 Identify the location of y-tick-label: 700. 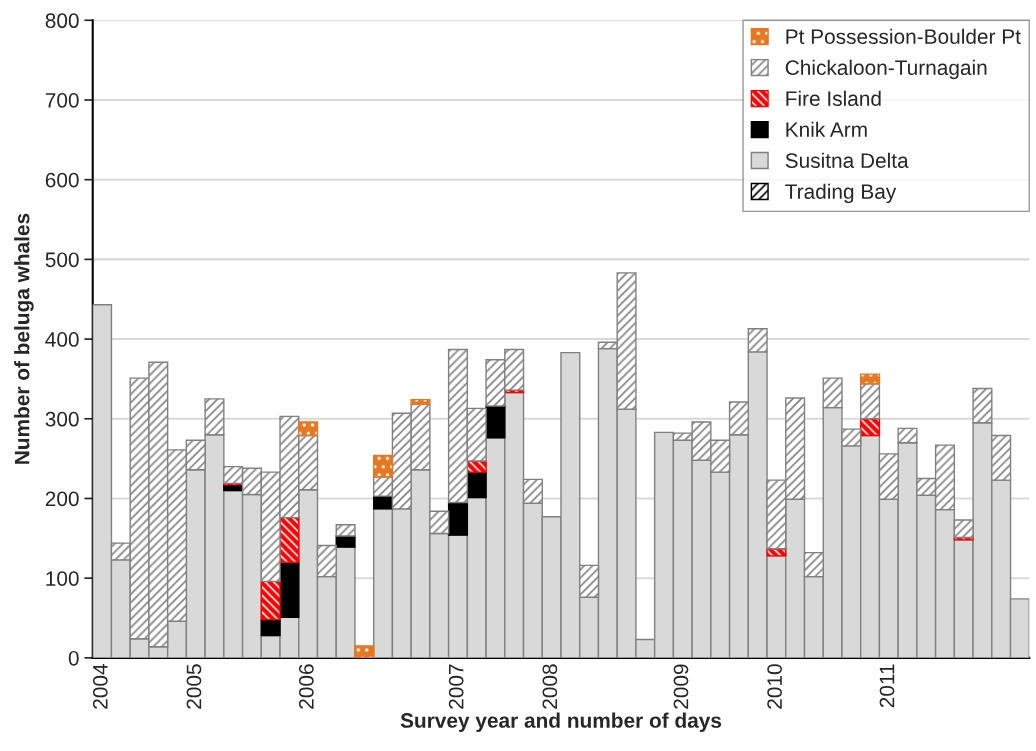
(62, 100).